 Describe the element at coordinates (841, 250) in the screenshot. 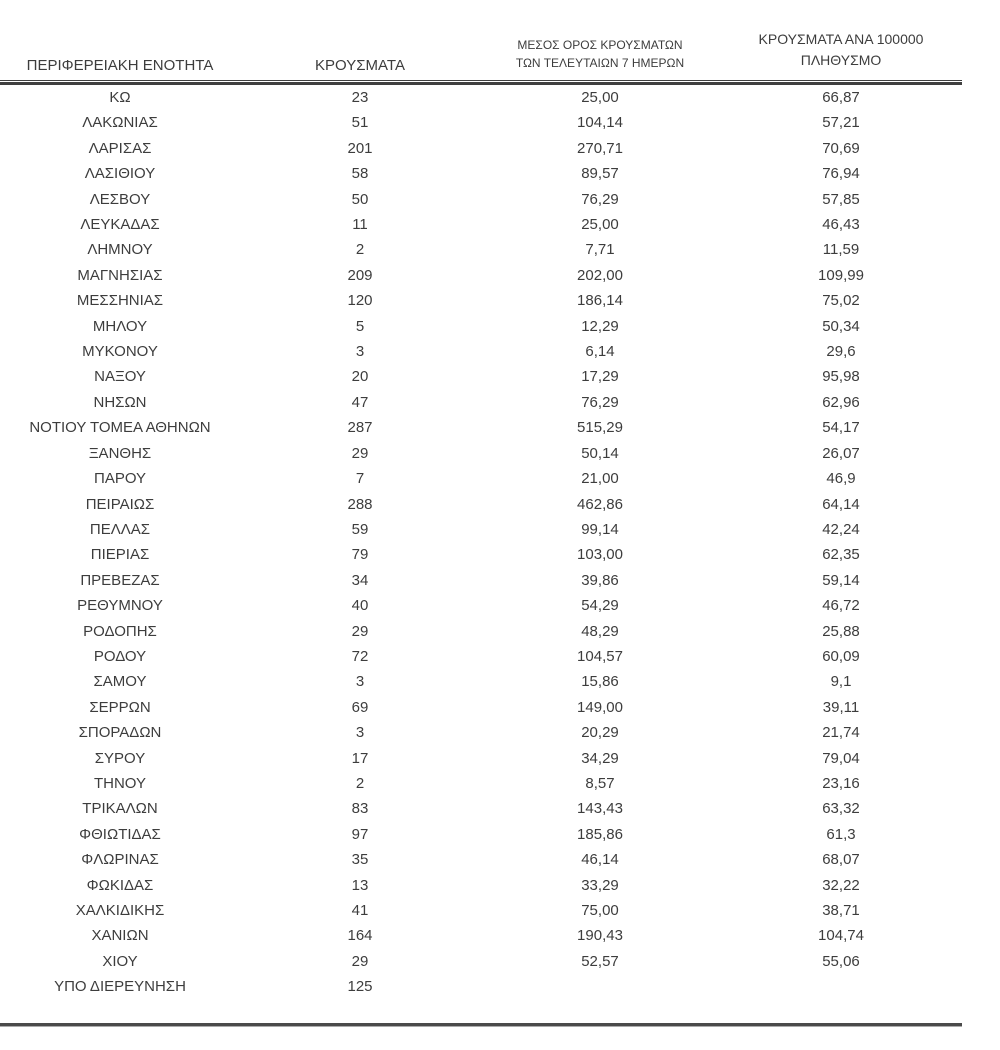

I see `per100k-value: 11,59` at that location.